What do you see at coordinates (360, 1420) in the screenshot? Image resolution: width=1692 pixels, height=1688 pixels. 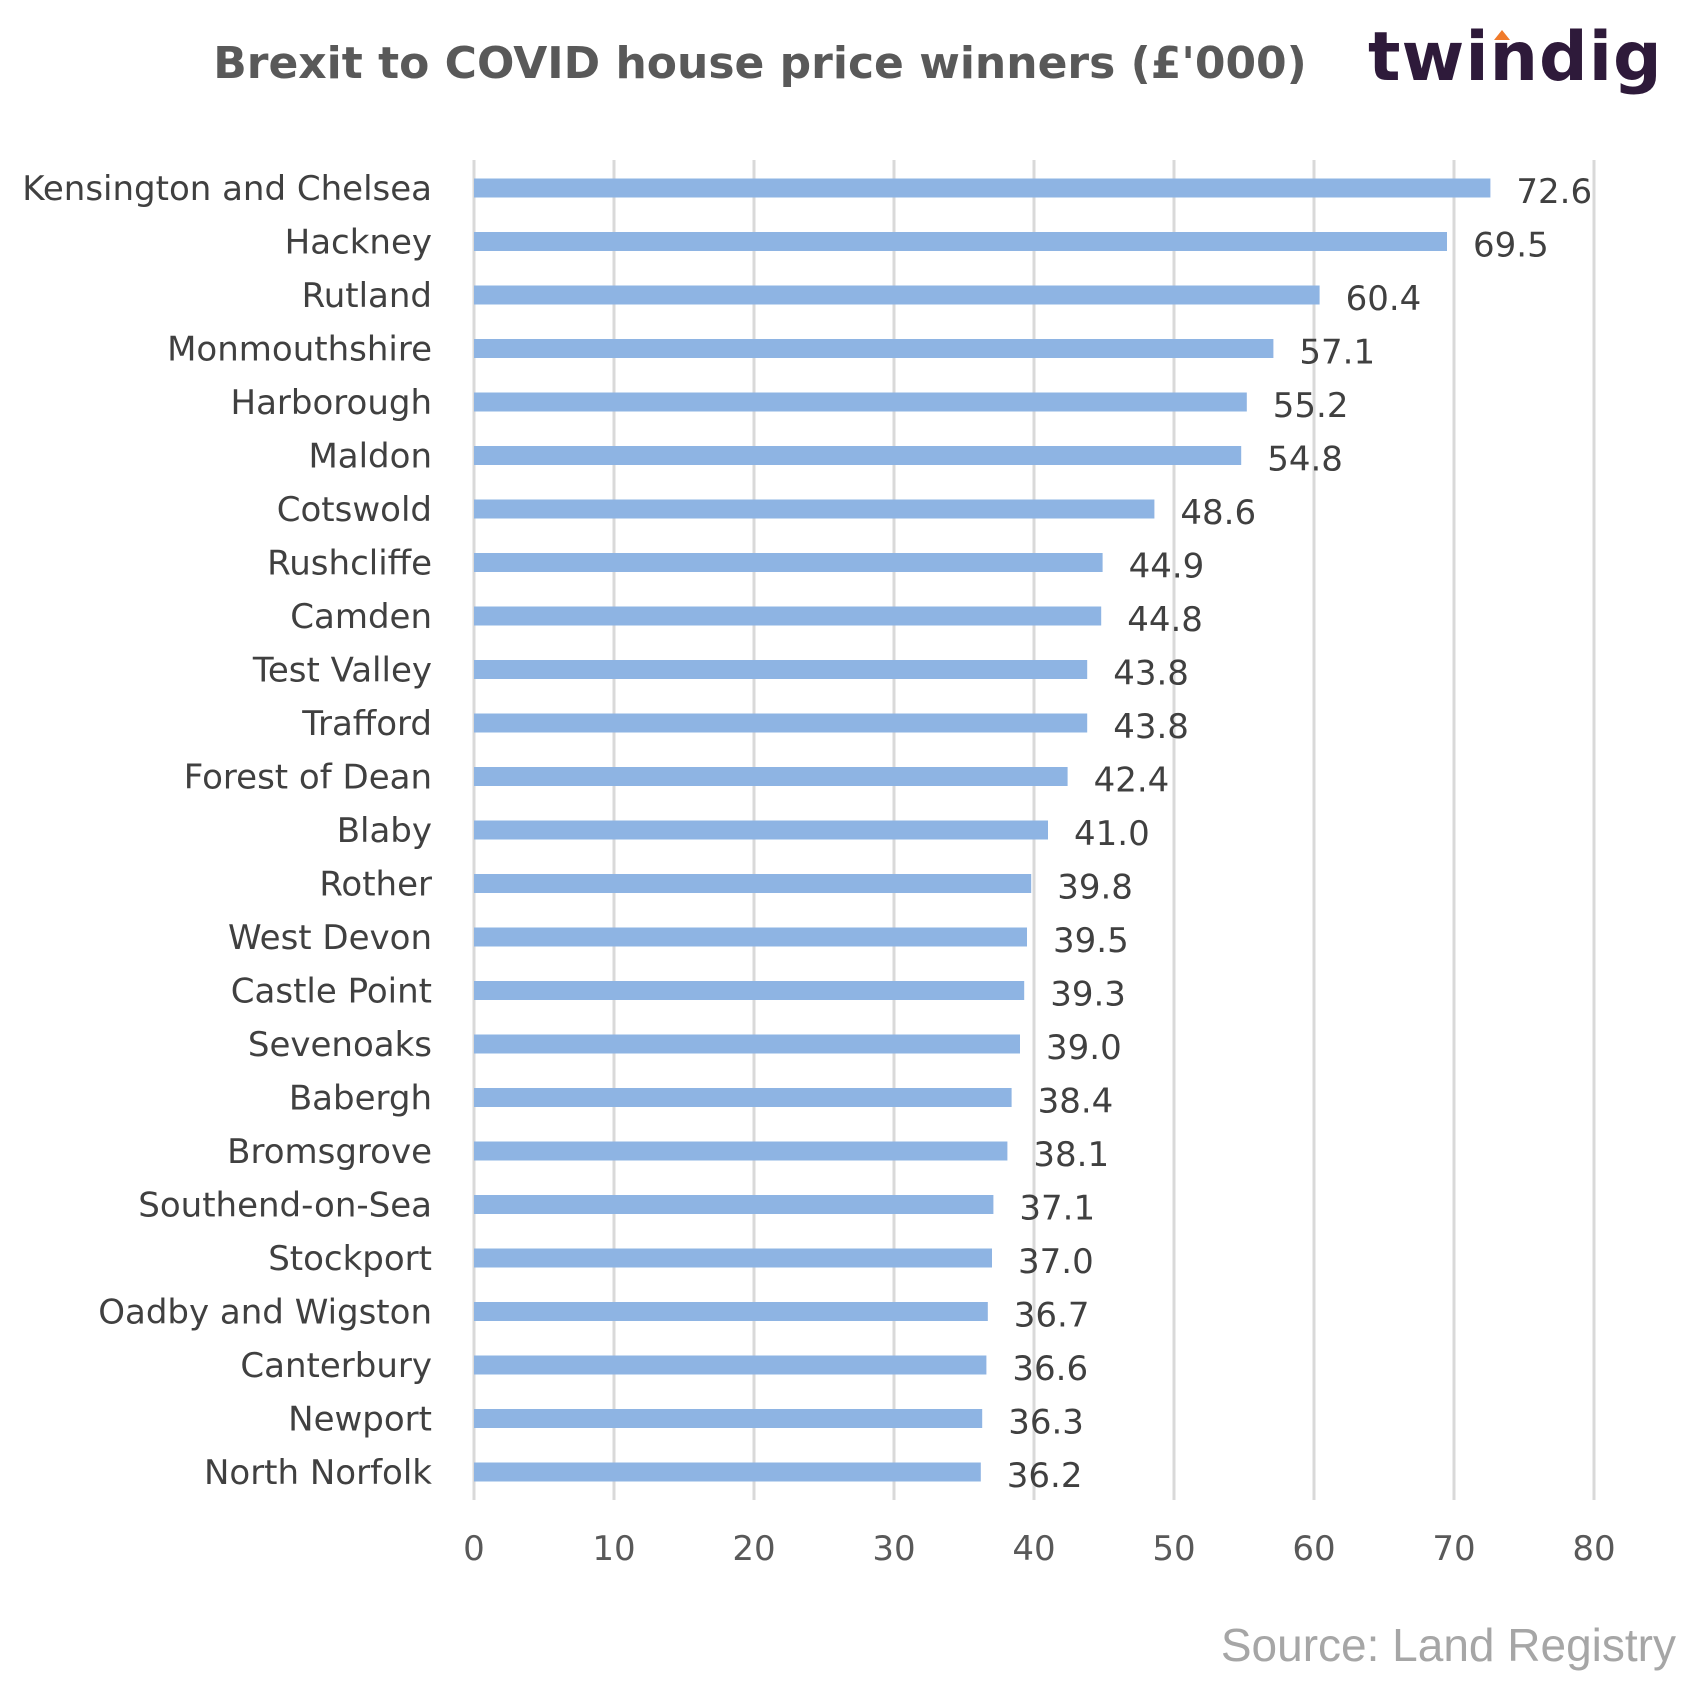 I see `category-label: Newport` at bounding box center [360, 1420].